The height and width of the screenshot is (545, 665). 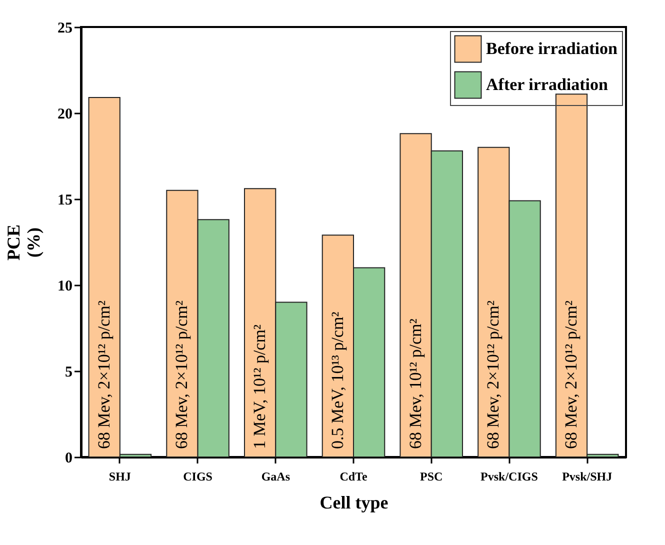 What do you see at coordinates (68, 372) in the screenshot?
I see `y-tick-label: 5` at bounding box center [68, 372].